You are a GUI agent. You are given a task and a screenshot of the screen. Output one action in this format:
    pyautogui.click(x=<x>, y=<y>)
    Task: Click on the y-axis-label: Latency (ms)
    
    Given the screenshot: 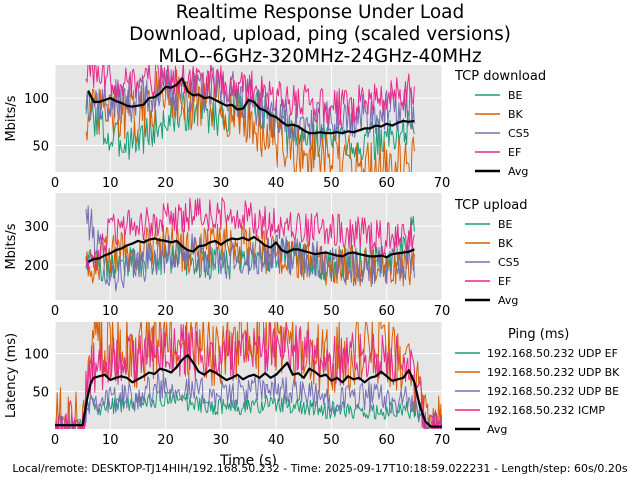 What is the action you would take?
    pyautogui.click(x=11, y=375)
    